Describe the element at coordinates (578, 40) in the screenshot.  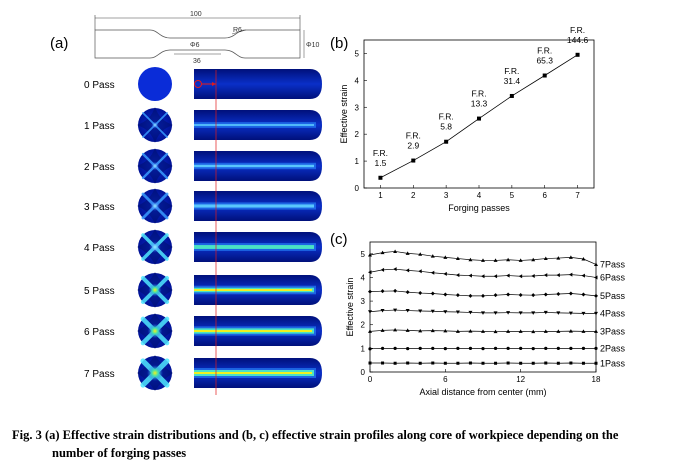
I see `fr-value: 144.6` at that location.